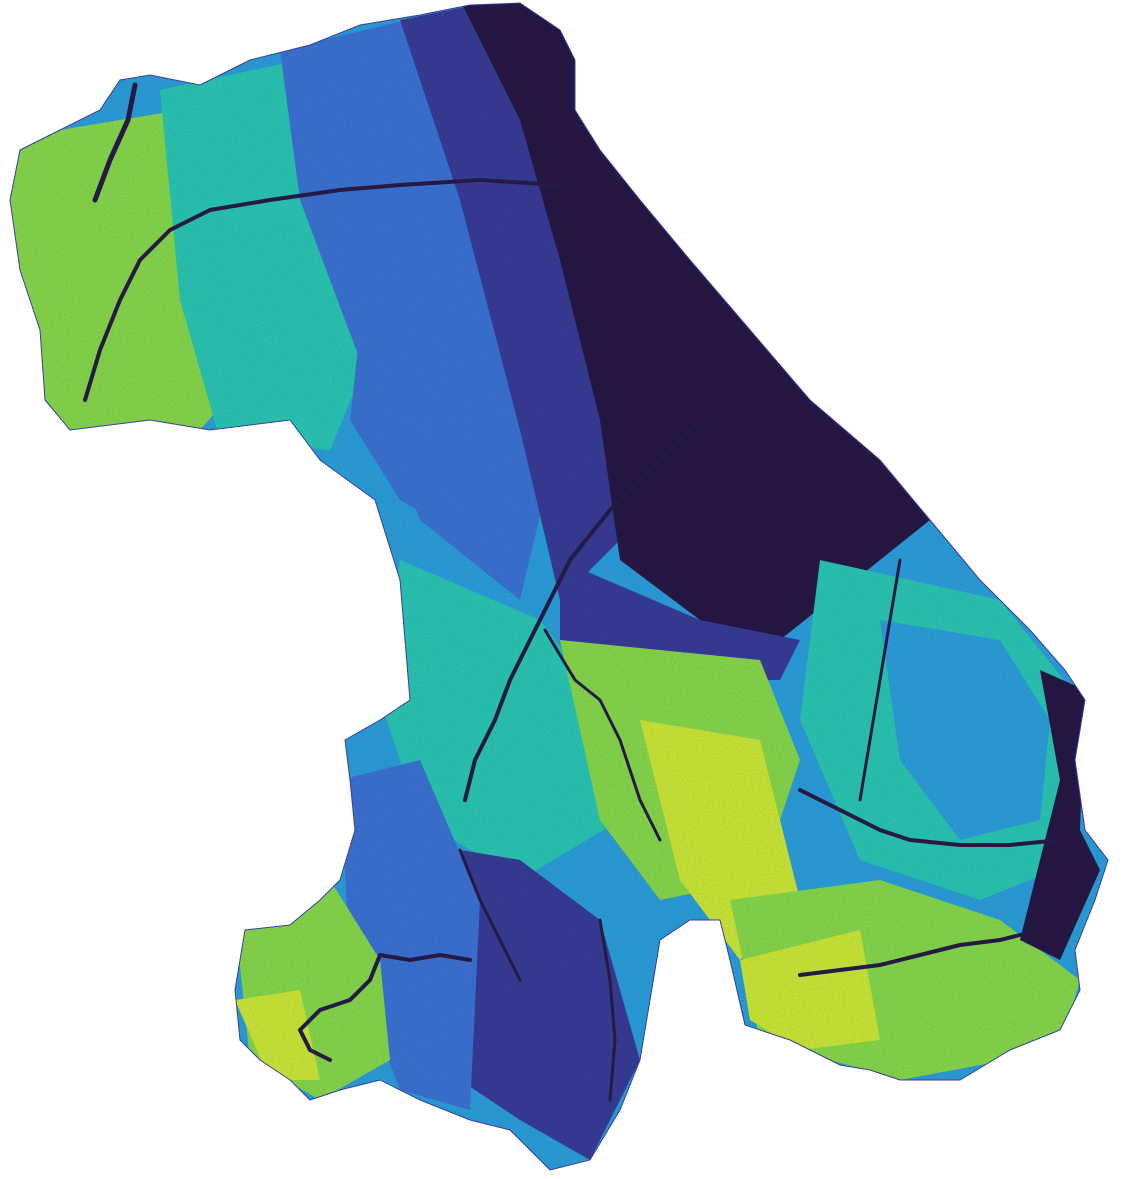 Image resolution: width=1127 pixels, height=1179 pixels. What do you see at coordinates (115, 142) in the screenshot?
I see `river-northwest-channel` at bounding box center [115, 142].